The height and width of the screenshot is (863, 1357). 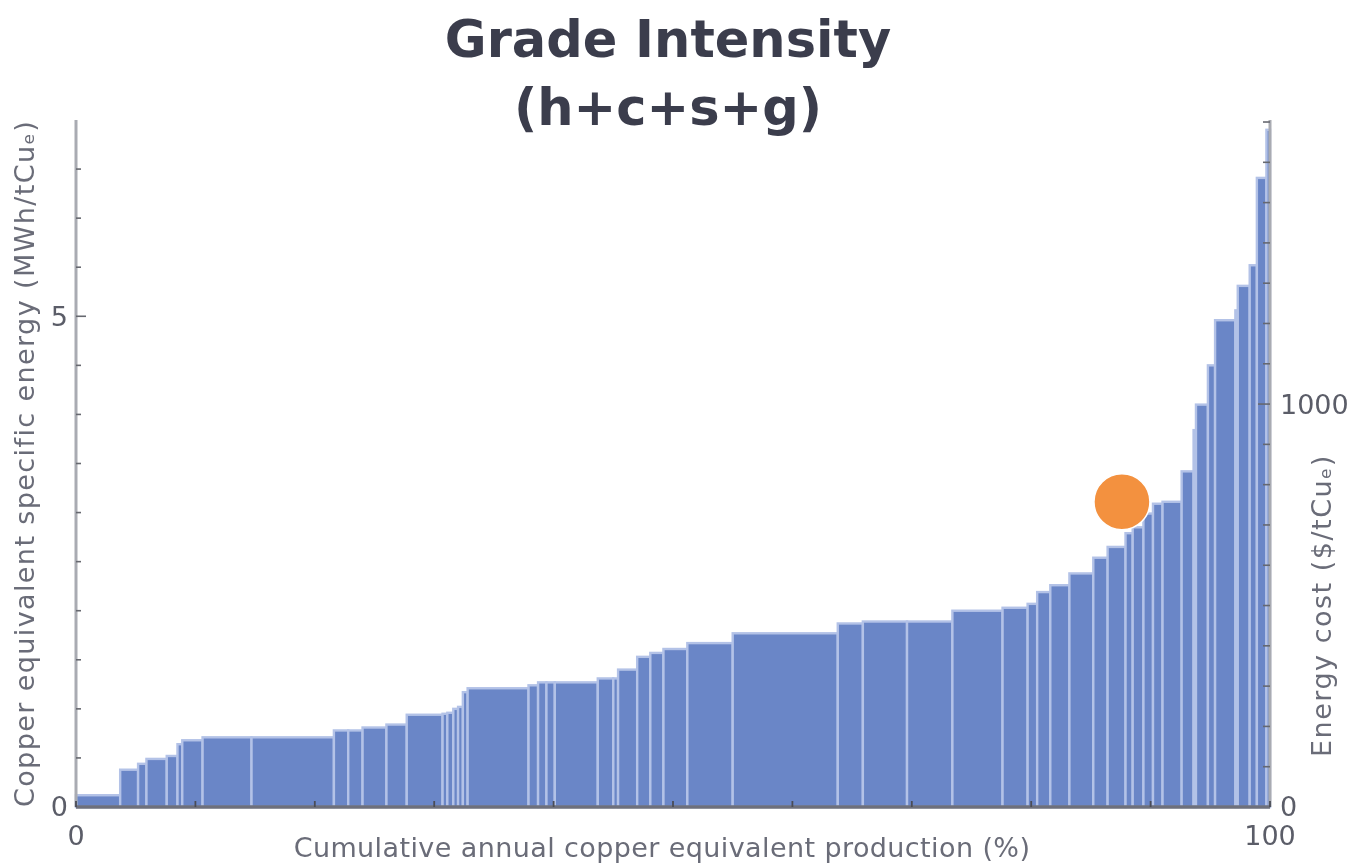 What do you see at coordinates (668, 39) in the screenshot?
I see `chart-title: Grade Intensity` at bounding box center [668, 39].